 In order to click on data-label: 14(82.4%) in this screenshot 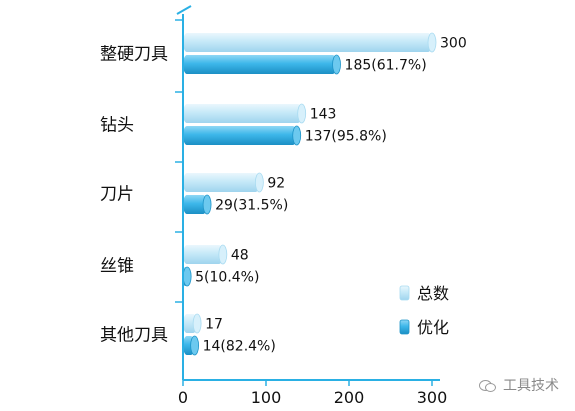, I will do `click(239, 347)`.